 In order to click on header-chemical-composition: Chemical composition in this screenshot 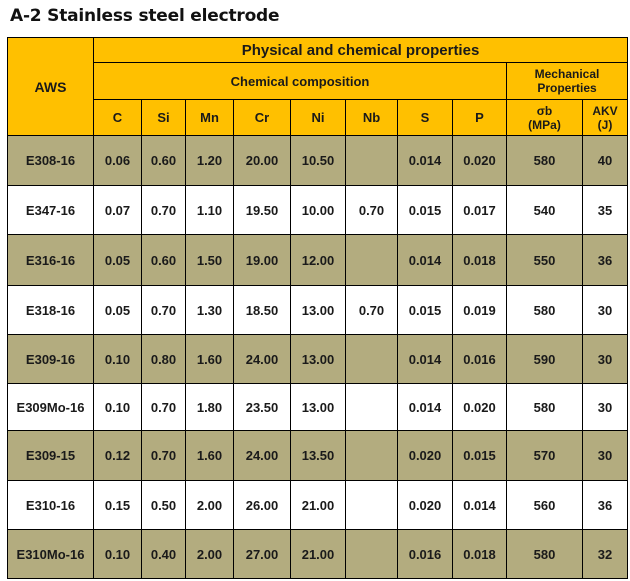, I will do `click(300, 81)`.